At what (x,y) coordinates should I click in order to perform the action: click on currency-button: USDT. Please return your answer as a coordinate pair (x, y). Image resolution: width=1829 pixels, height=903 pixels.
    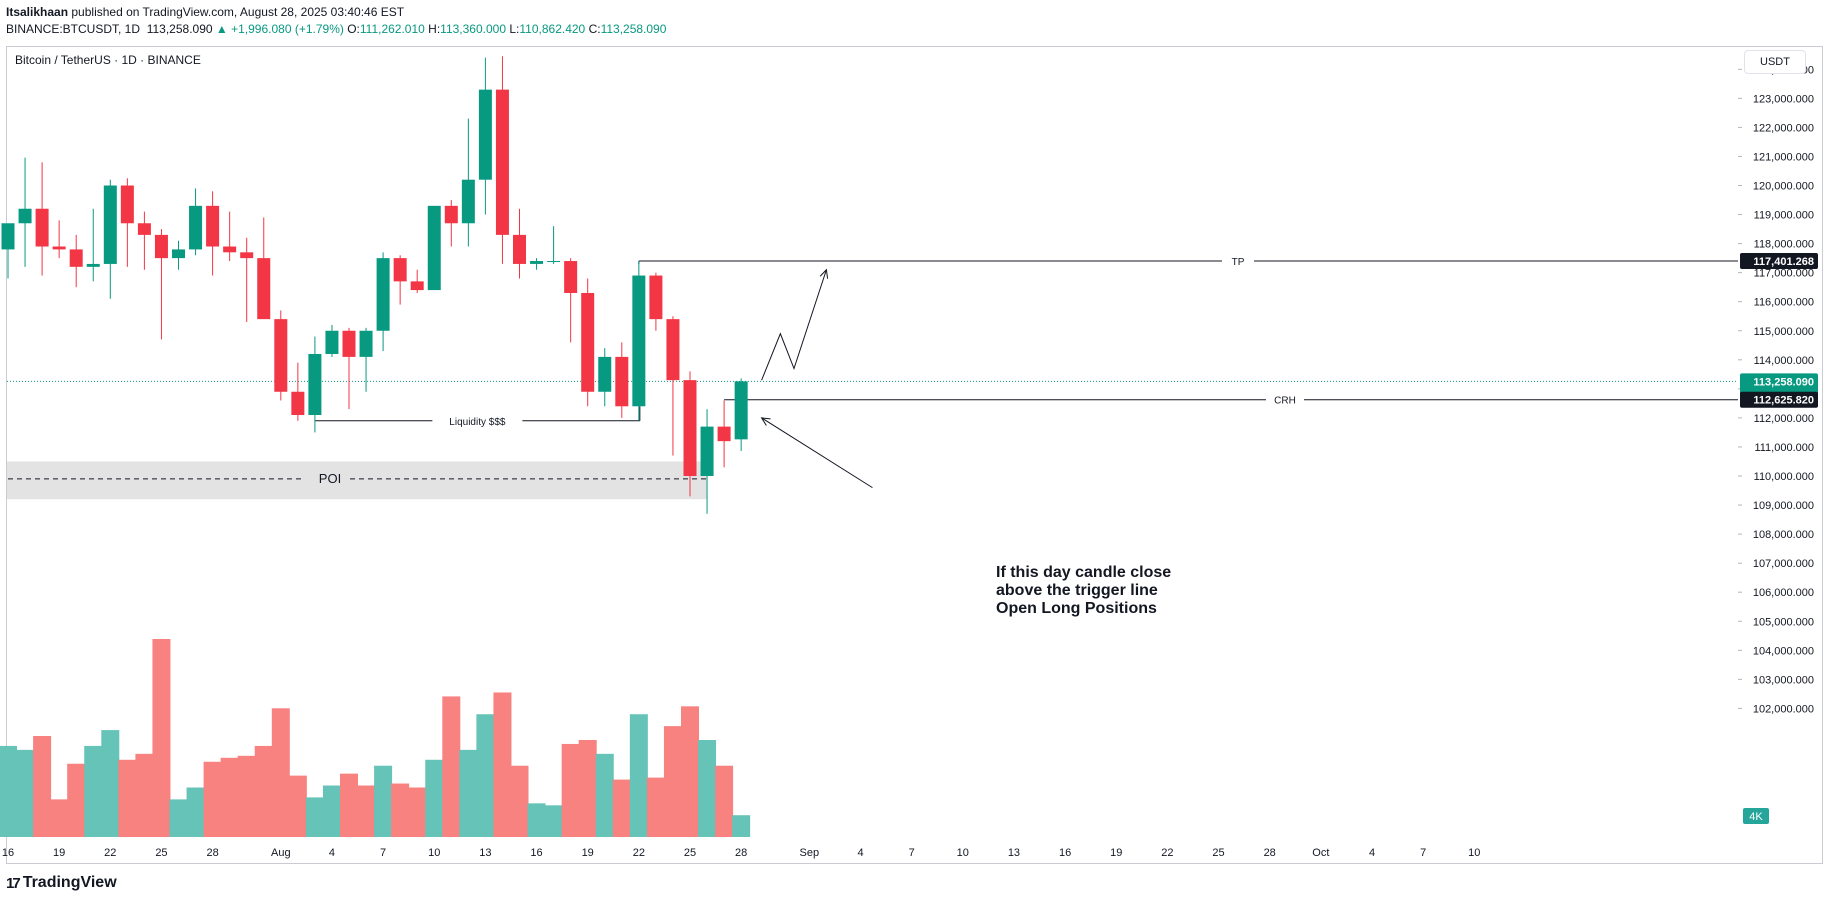
    Looking at the image, I should click on (1775, 62).